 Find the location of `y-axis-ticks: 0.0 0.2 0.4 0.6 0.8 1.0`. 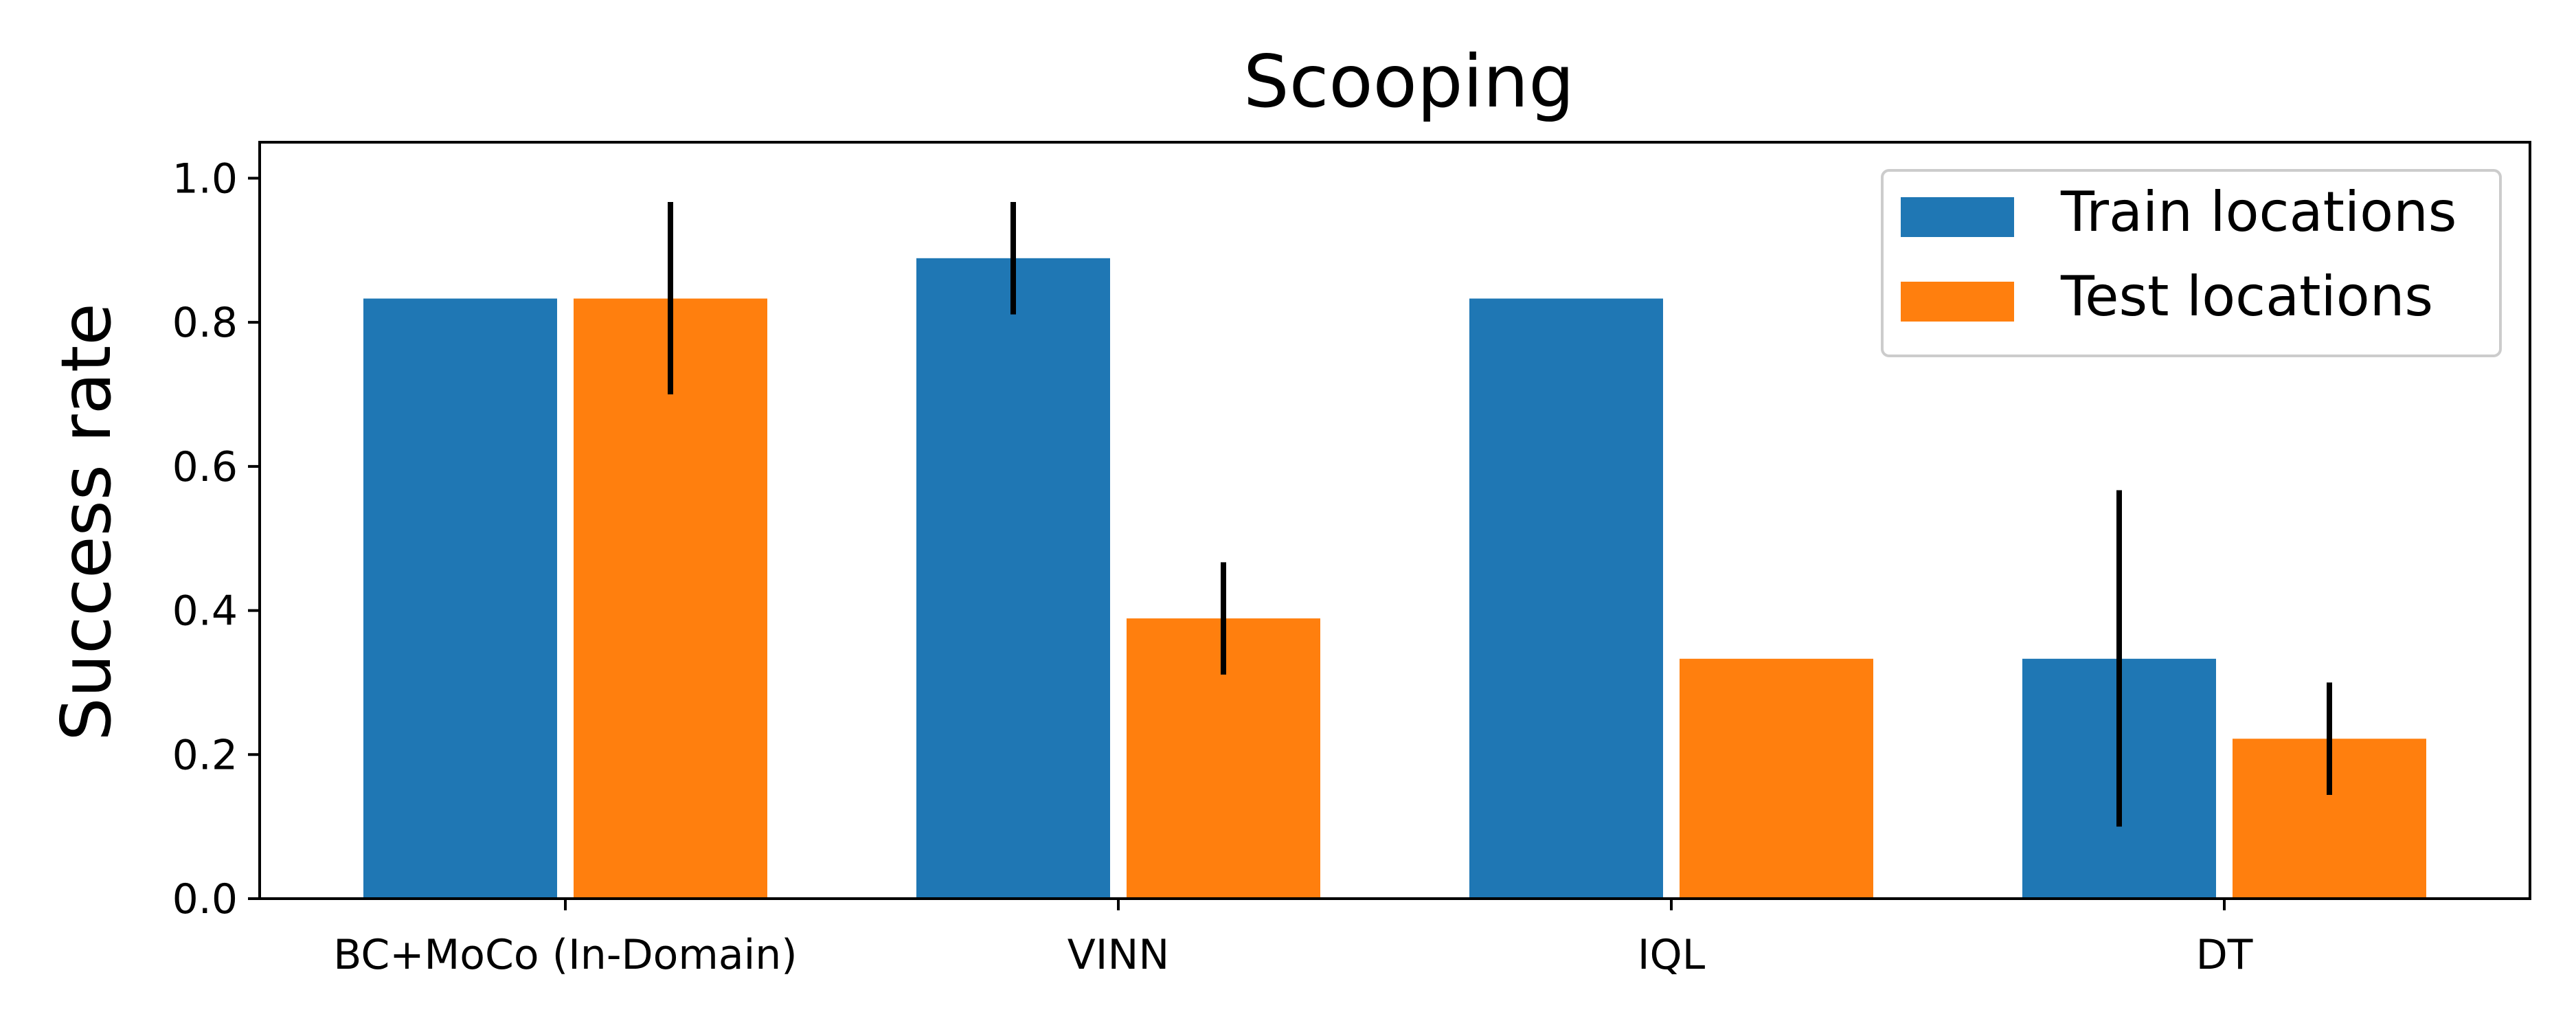

y-axis-ticks: 0.0 0.2 0.4 0.6 0.8 1.0 is located at coordinates (216, 539).